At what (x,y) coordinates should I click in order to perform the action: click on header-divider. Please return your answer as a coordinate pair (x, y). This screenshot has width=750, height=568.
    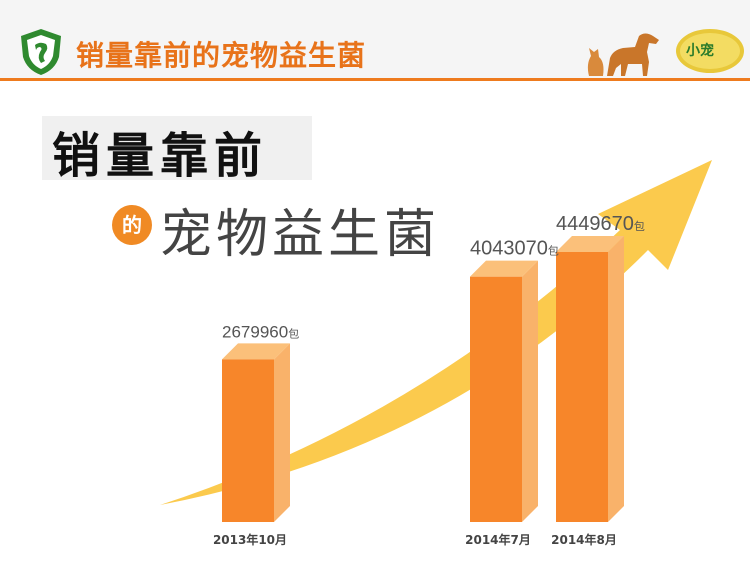
    Looking at the image, I should click on (375, 79).